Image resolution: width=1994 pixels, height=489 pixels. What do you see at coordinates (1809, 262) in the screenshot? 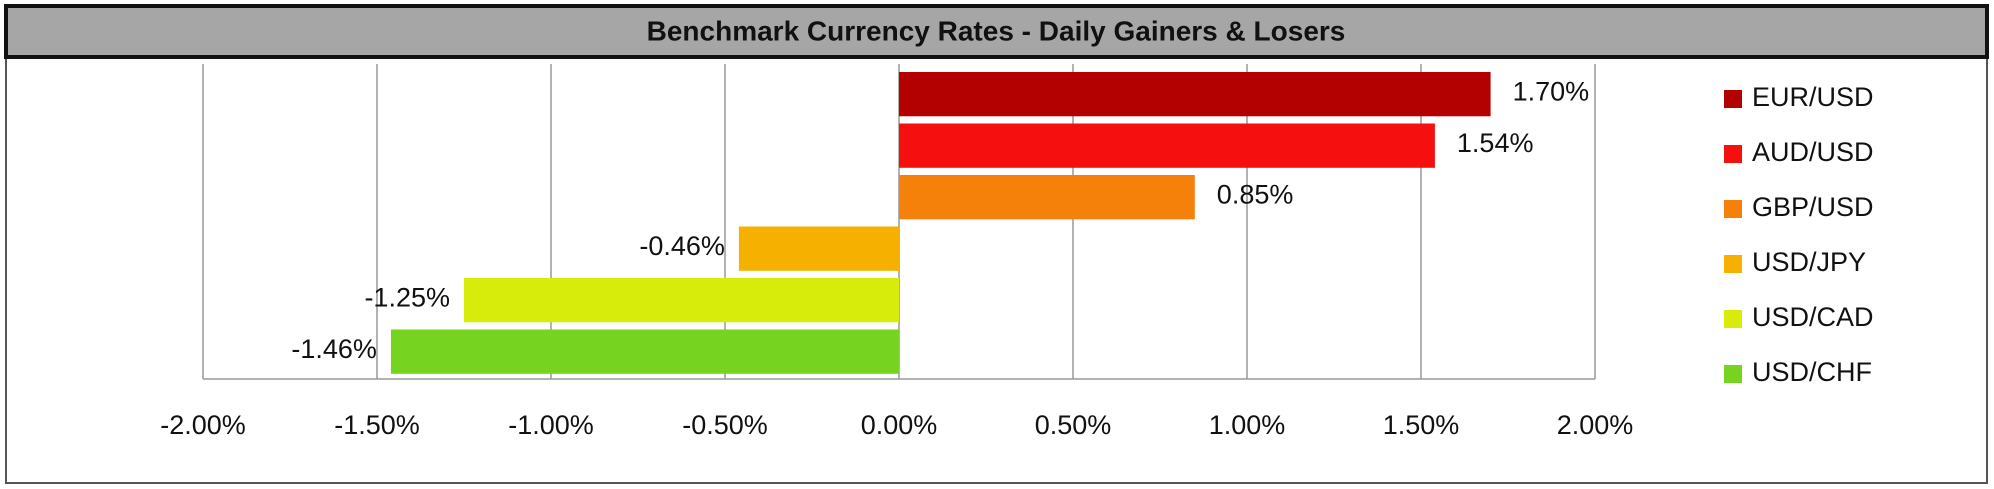
I see `legend-label: USD/JPY` at bounding box center [1809, 262].